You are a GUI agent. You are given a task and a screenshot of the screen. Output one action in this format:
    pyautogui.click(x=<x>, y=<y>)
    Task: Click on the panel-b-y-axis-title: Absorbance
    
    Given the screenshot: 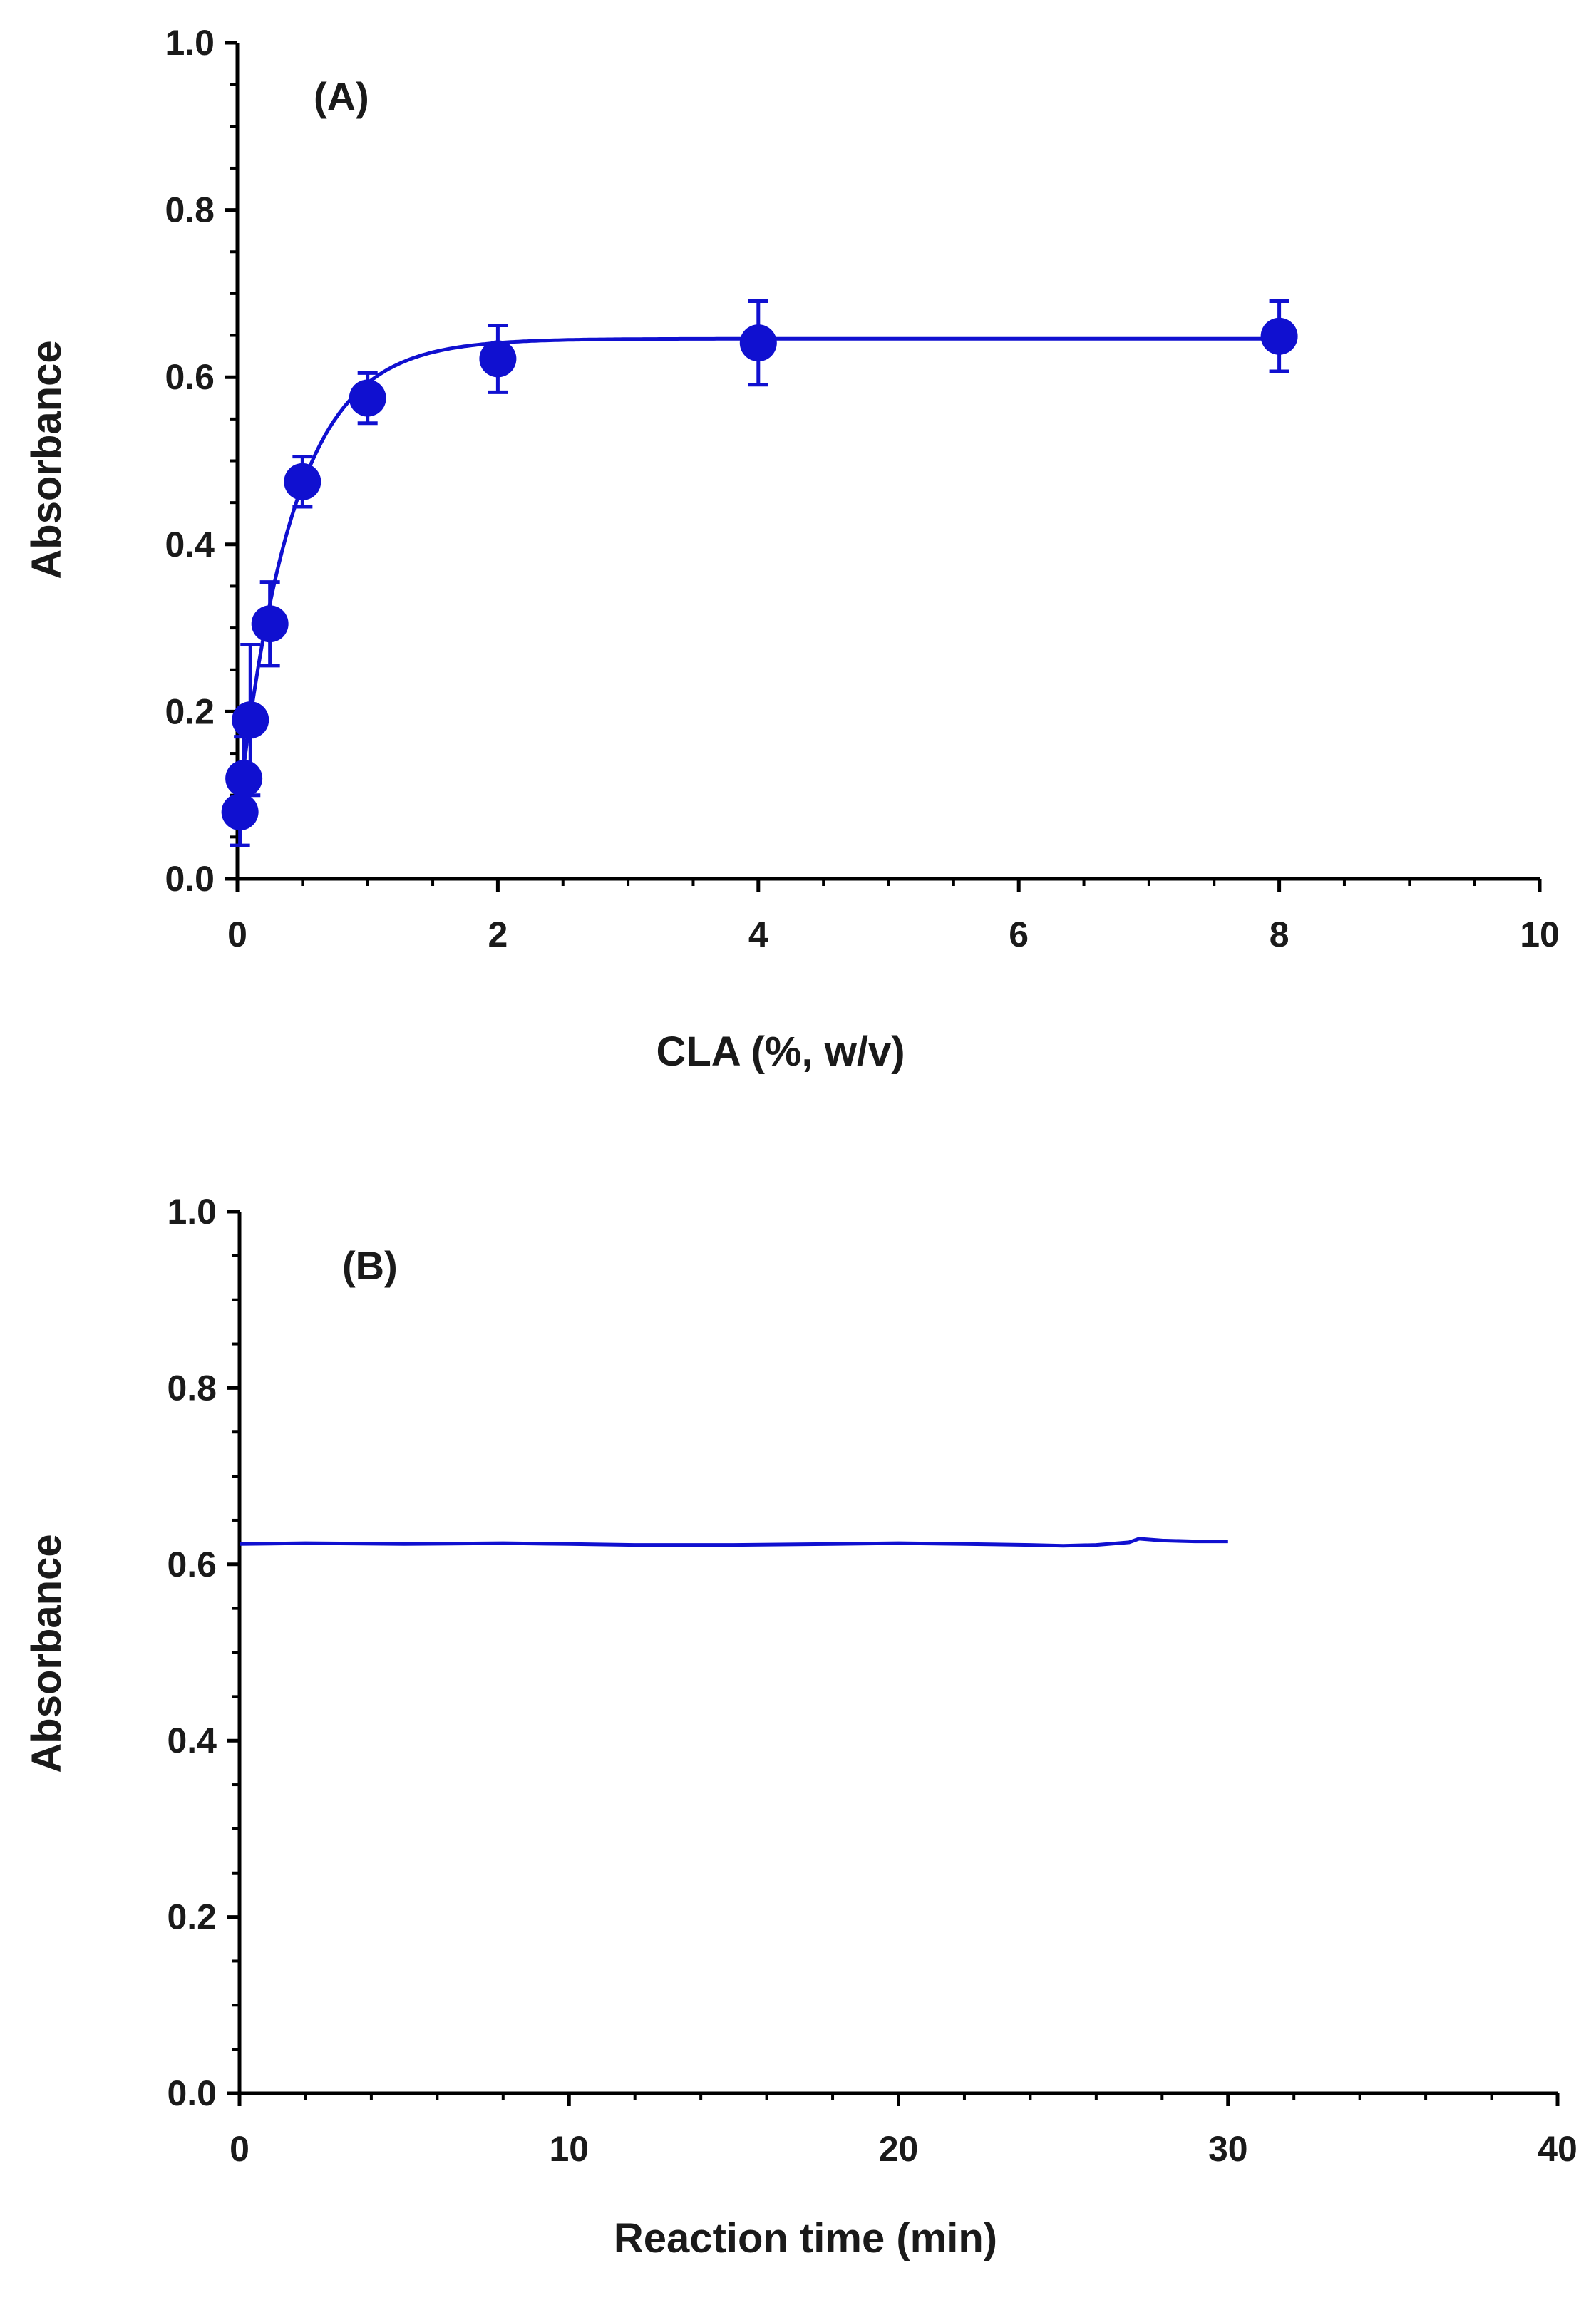 What is the action you would take?
    pyautogui.click(x=47, y=1654)
    